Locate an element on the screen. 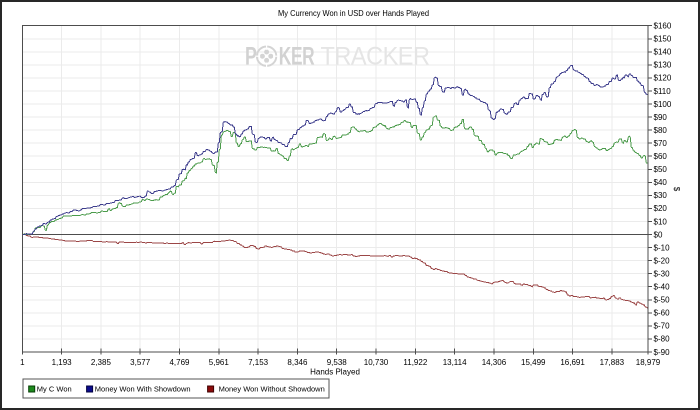 The height and width of the screenshot is (410, 700). svg-text: 15,499 is located at coordinates (533, 362).